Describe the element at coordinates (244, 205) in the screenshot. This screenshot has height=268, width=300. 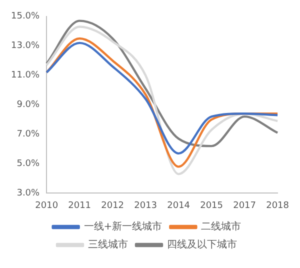
I see `x-tick-label: 2017` at that location.